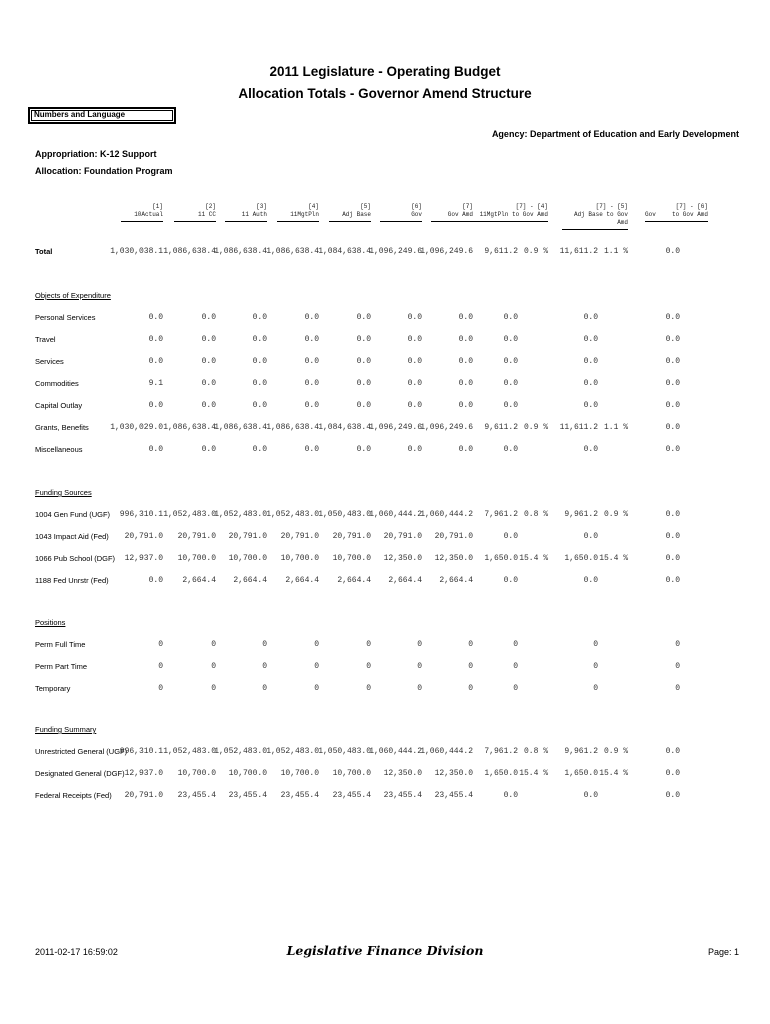 The image size is (770, 1024). Describe the element at coordinates (136, 251) in the screenshot. I see `cell-value: 1,030,038.1` at that location.